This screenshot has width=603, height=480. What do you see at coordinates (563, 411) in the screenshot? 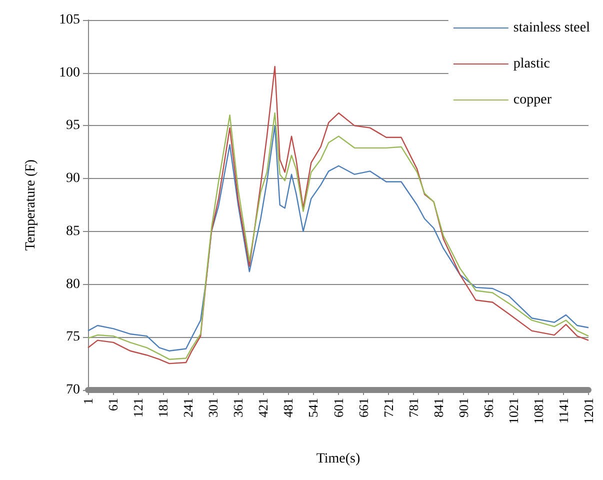
I see `x-tick-label: 1141` at bounding box center [563, 411].